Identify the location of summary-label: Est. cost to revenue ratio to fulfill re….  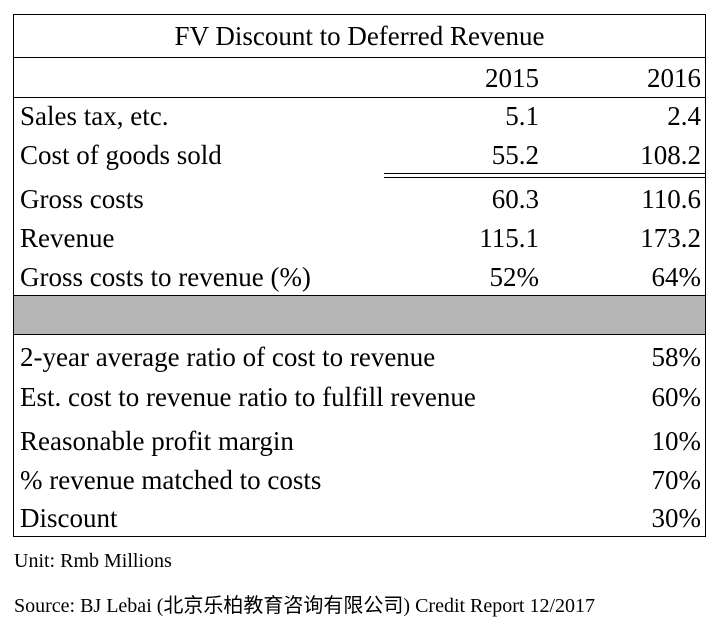
(248, 397).